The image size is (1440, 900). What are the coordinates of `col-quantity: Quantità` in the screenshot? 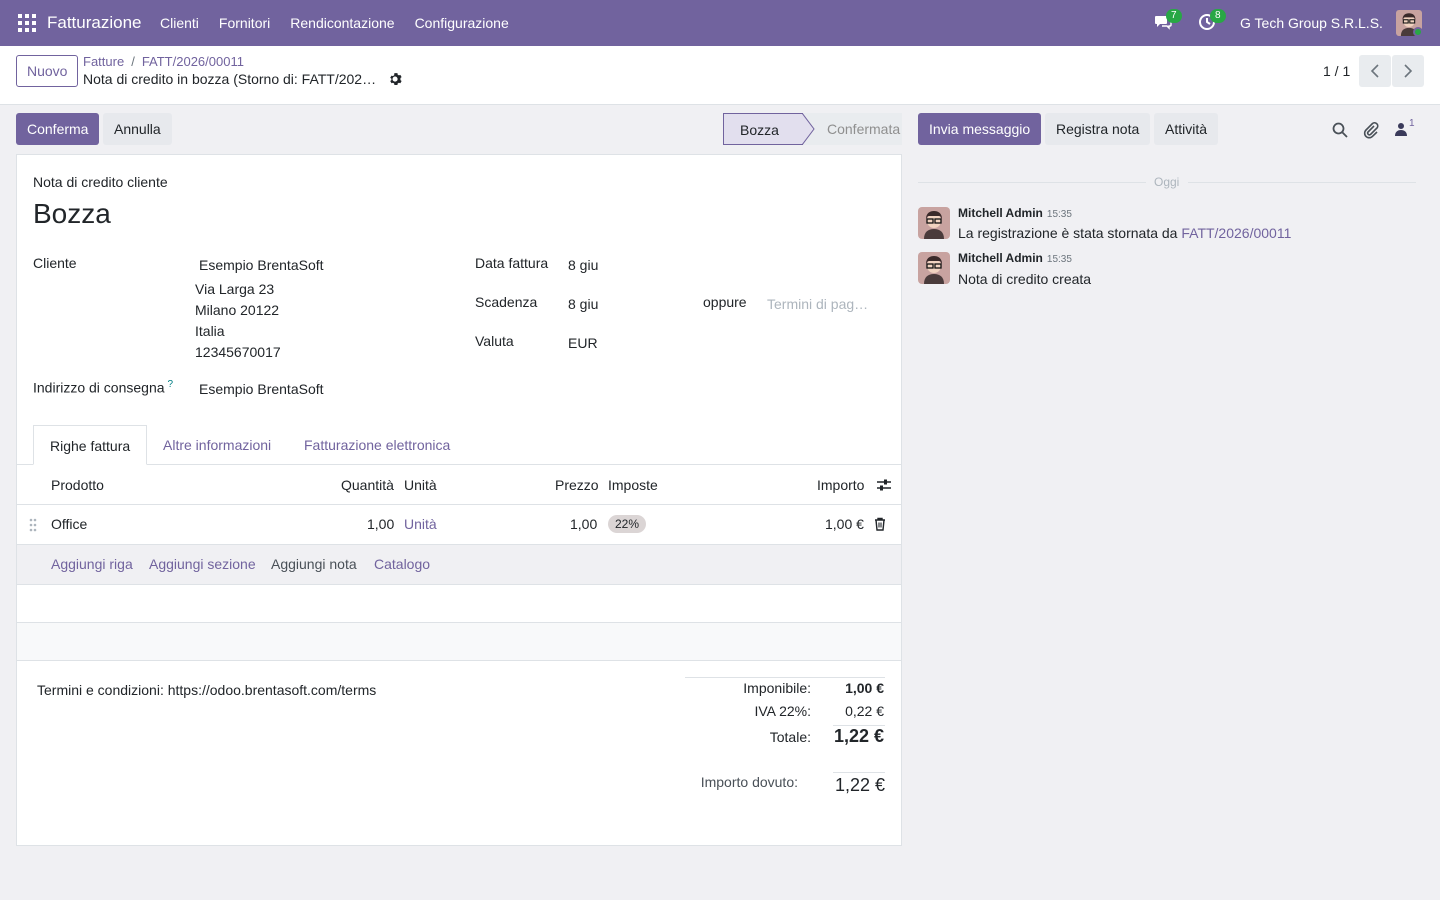 It's located at (367, 485).